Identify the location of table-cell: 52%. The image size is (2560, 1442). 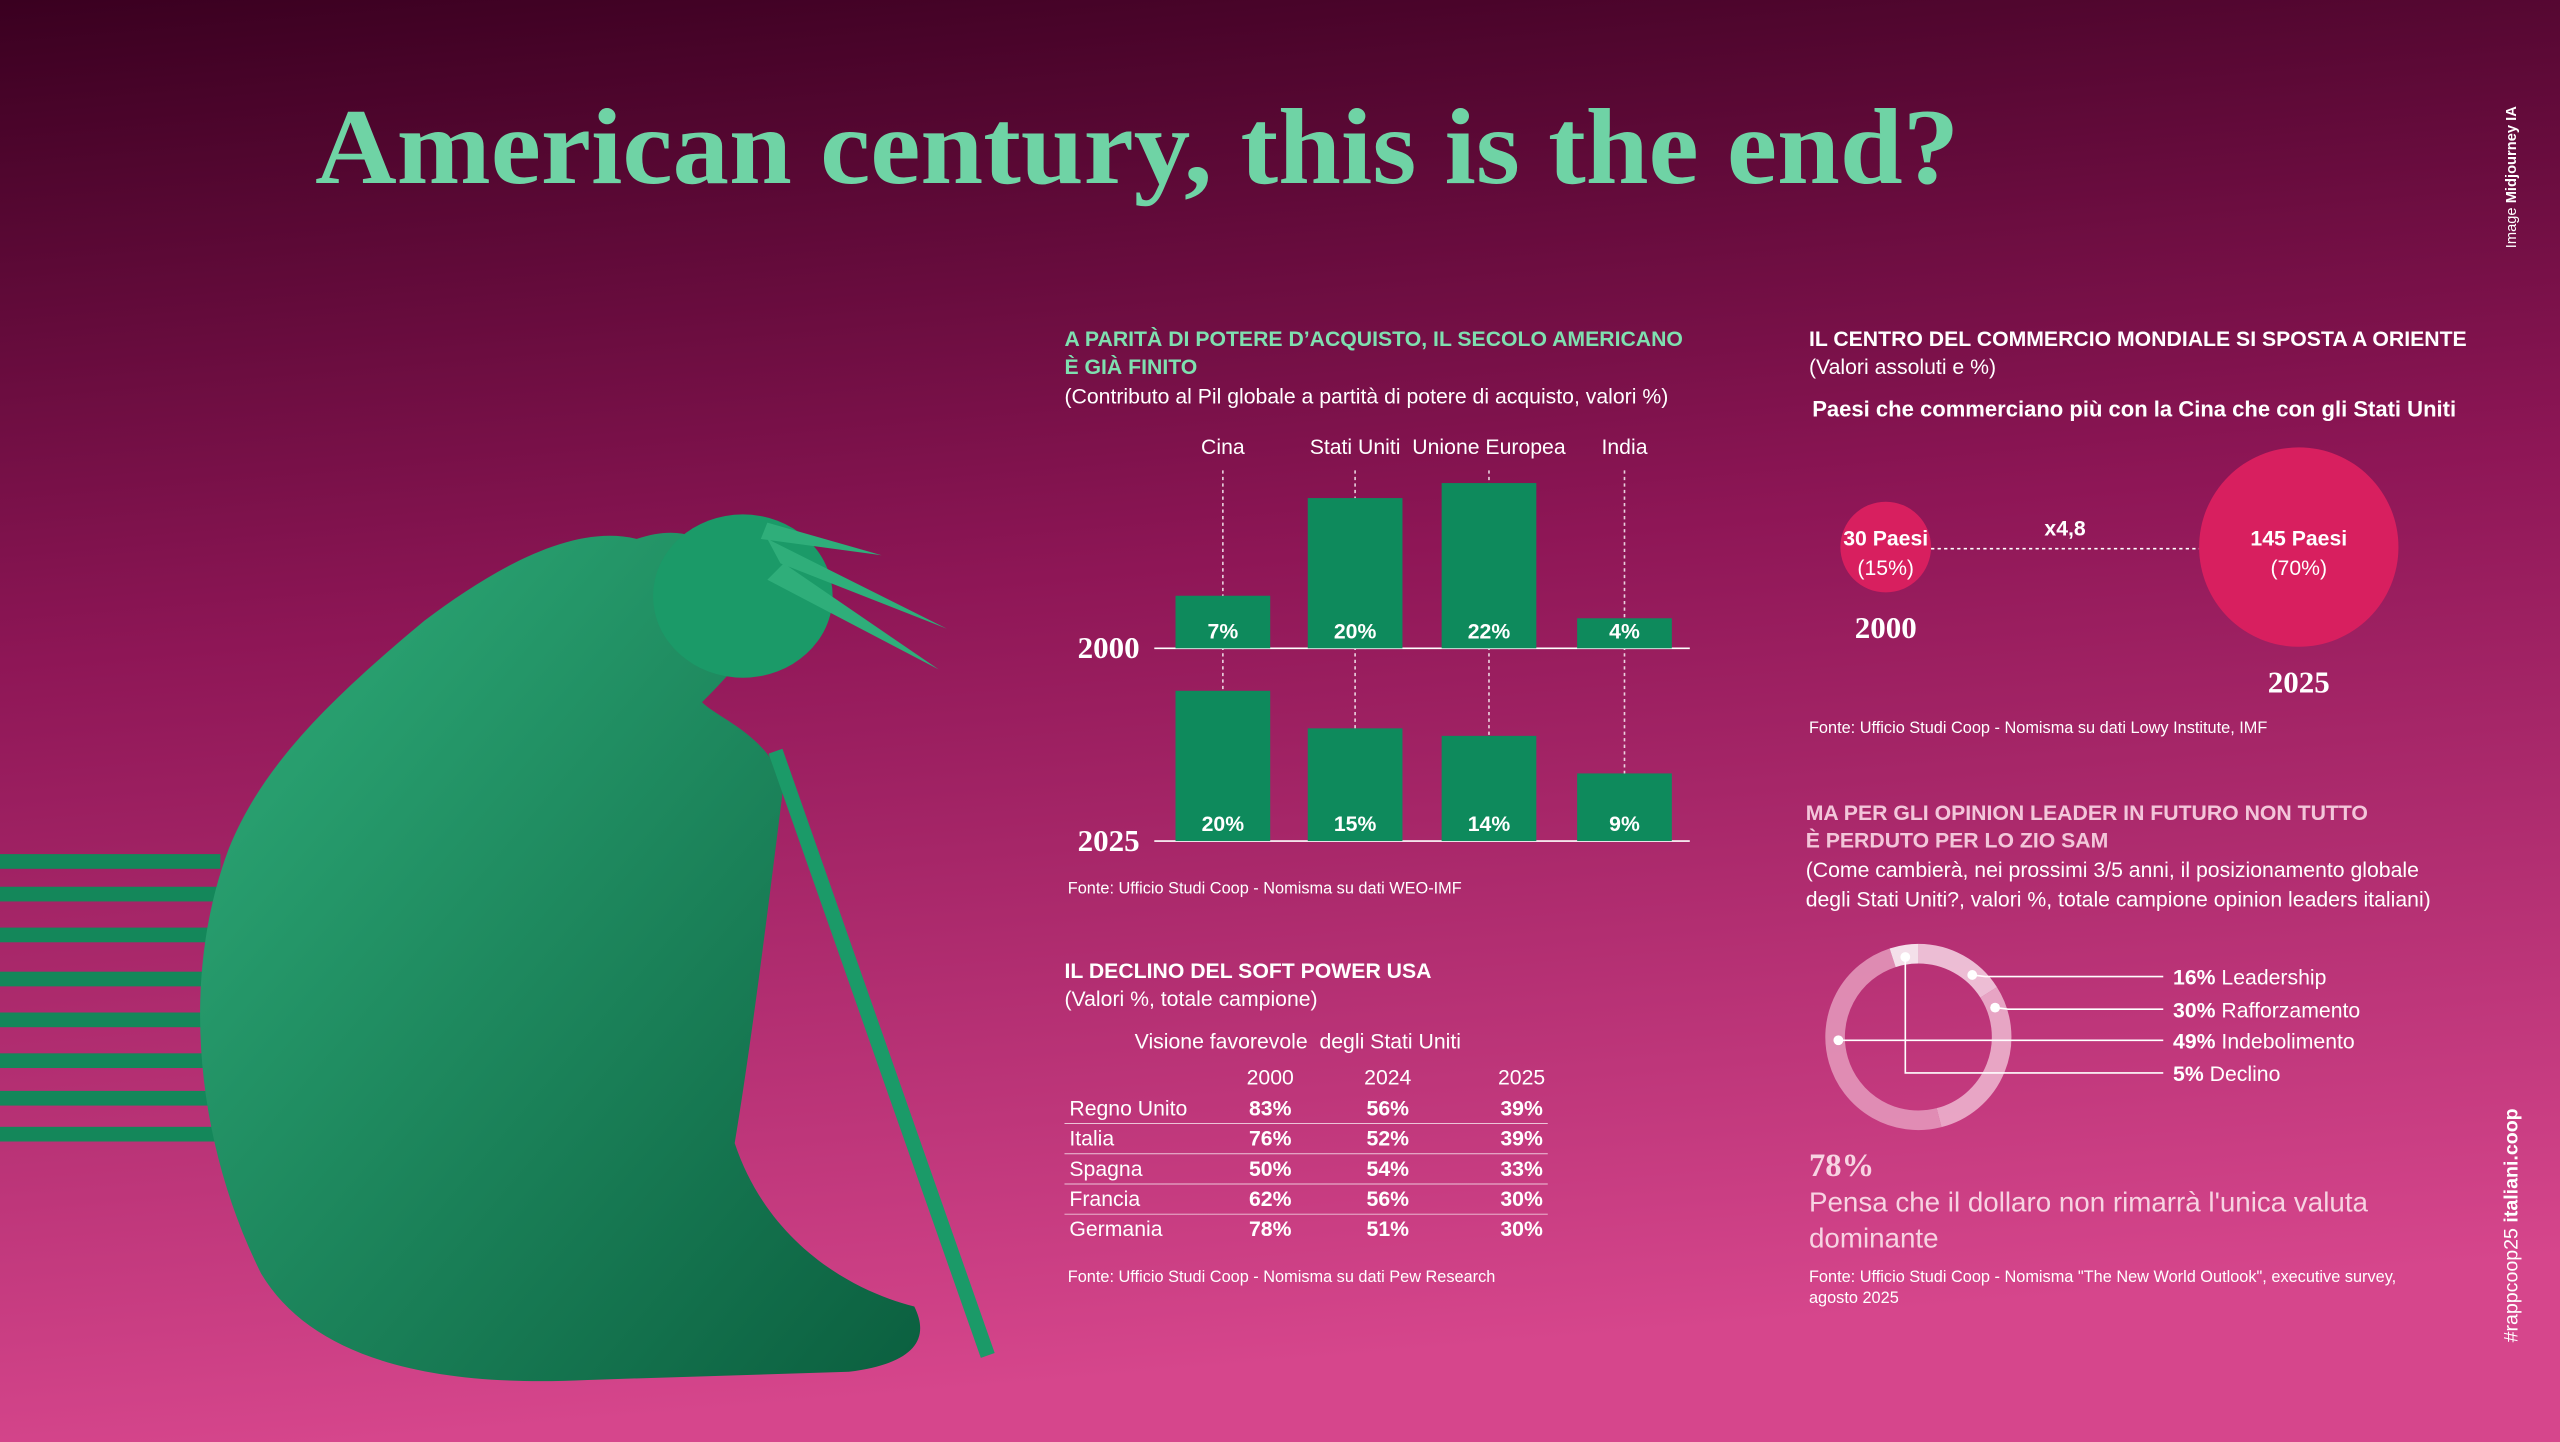
(1388, 1139).